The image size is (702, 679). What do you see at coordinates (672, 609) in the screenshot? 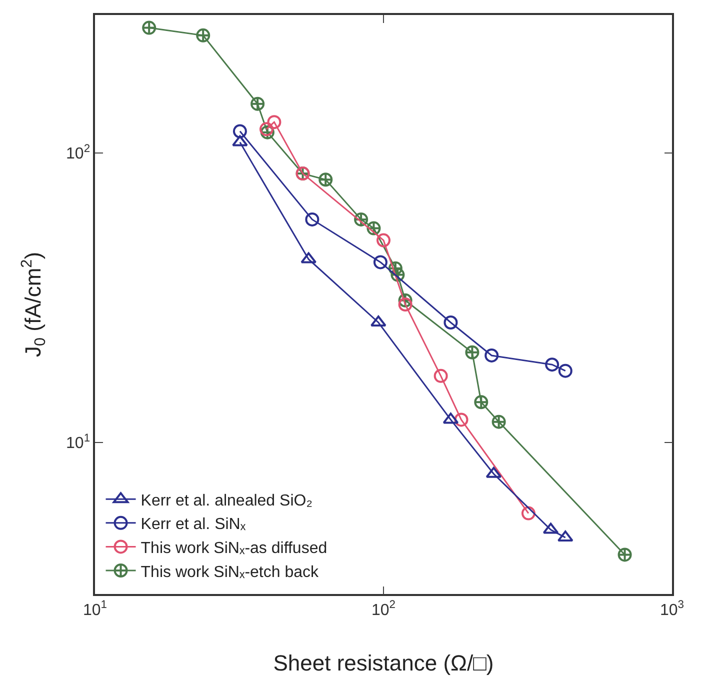
I see `x-tick-label: 10$^{3}$` at bounding box center [672, 609].